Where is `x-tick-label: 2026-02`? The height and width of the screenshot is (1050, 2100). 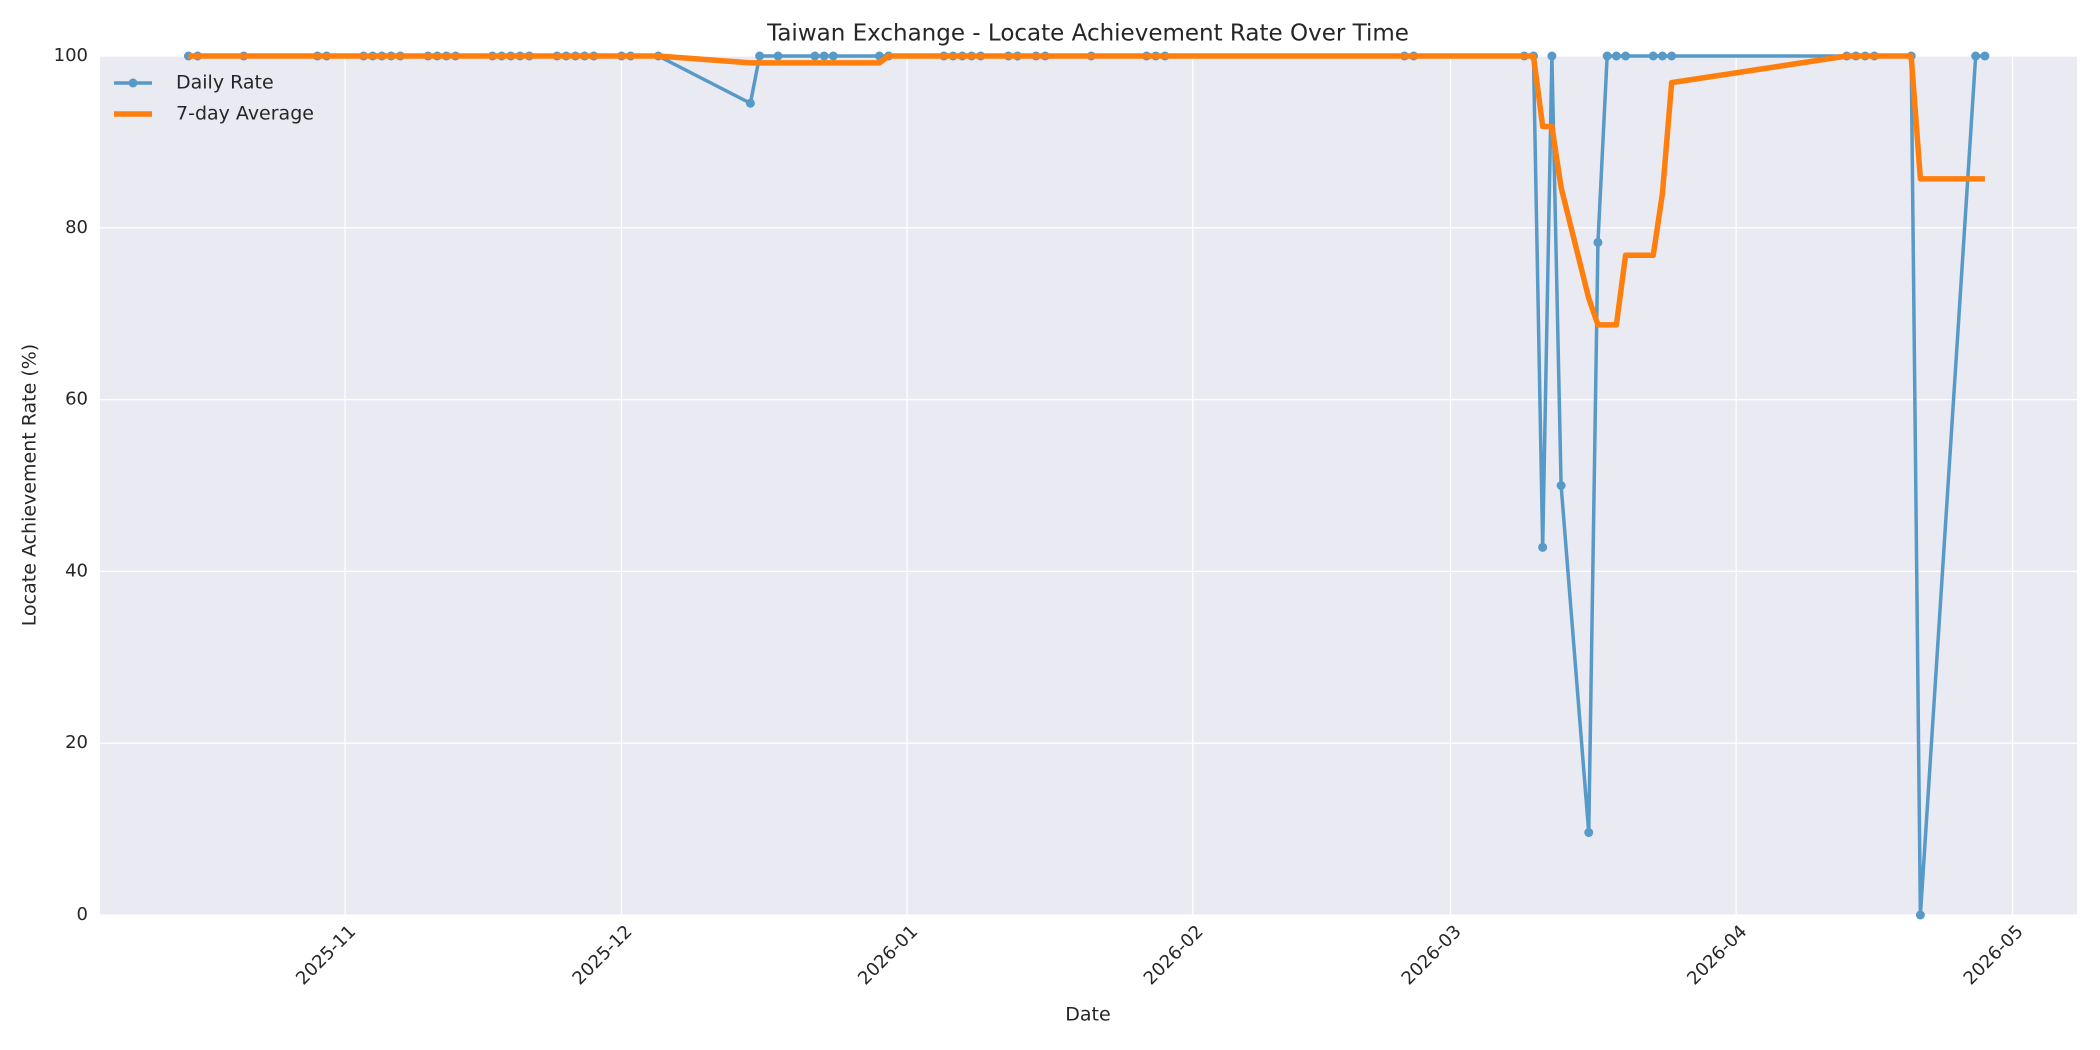 x-tick-label: 2026-02 is located at coordinates (1174, 955).